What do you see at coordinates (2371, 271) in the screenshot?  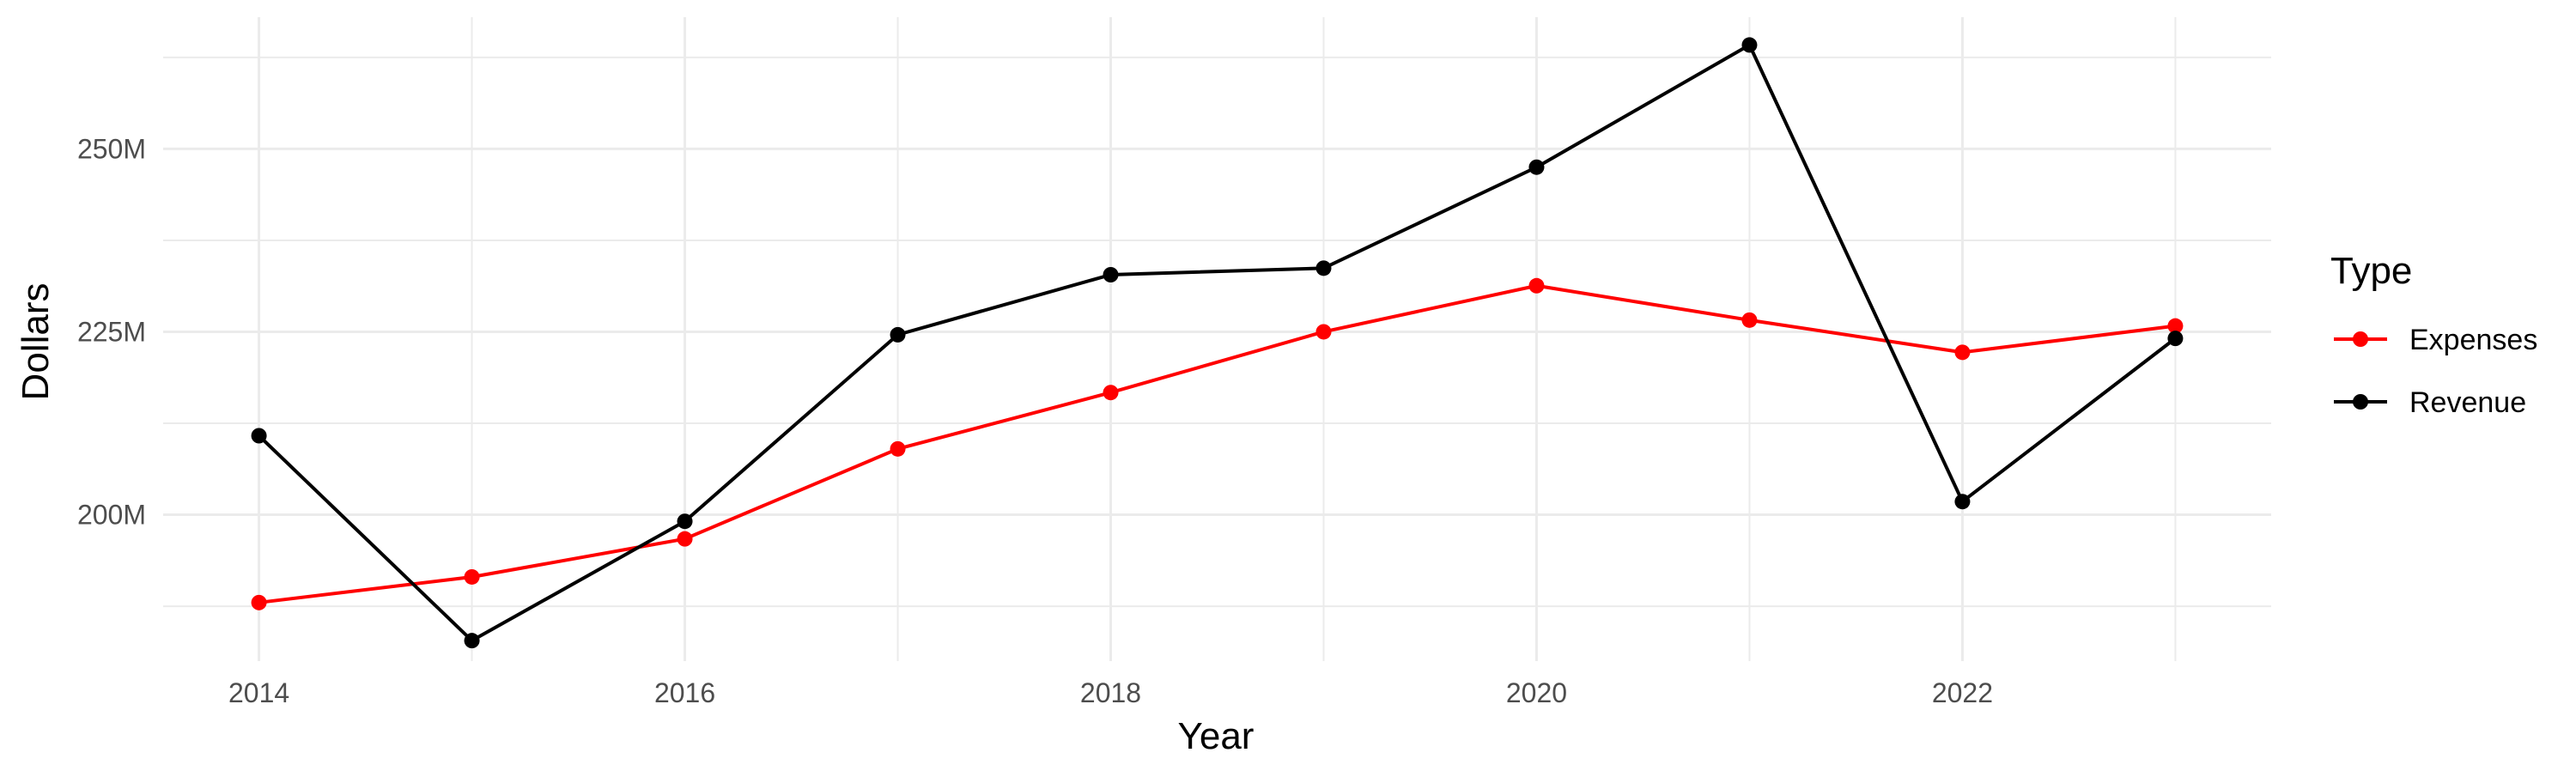 I see `legend-title: Type` at bounding box center [2371, 271].